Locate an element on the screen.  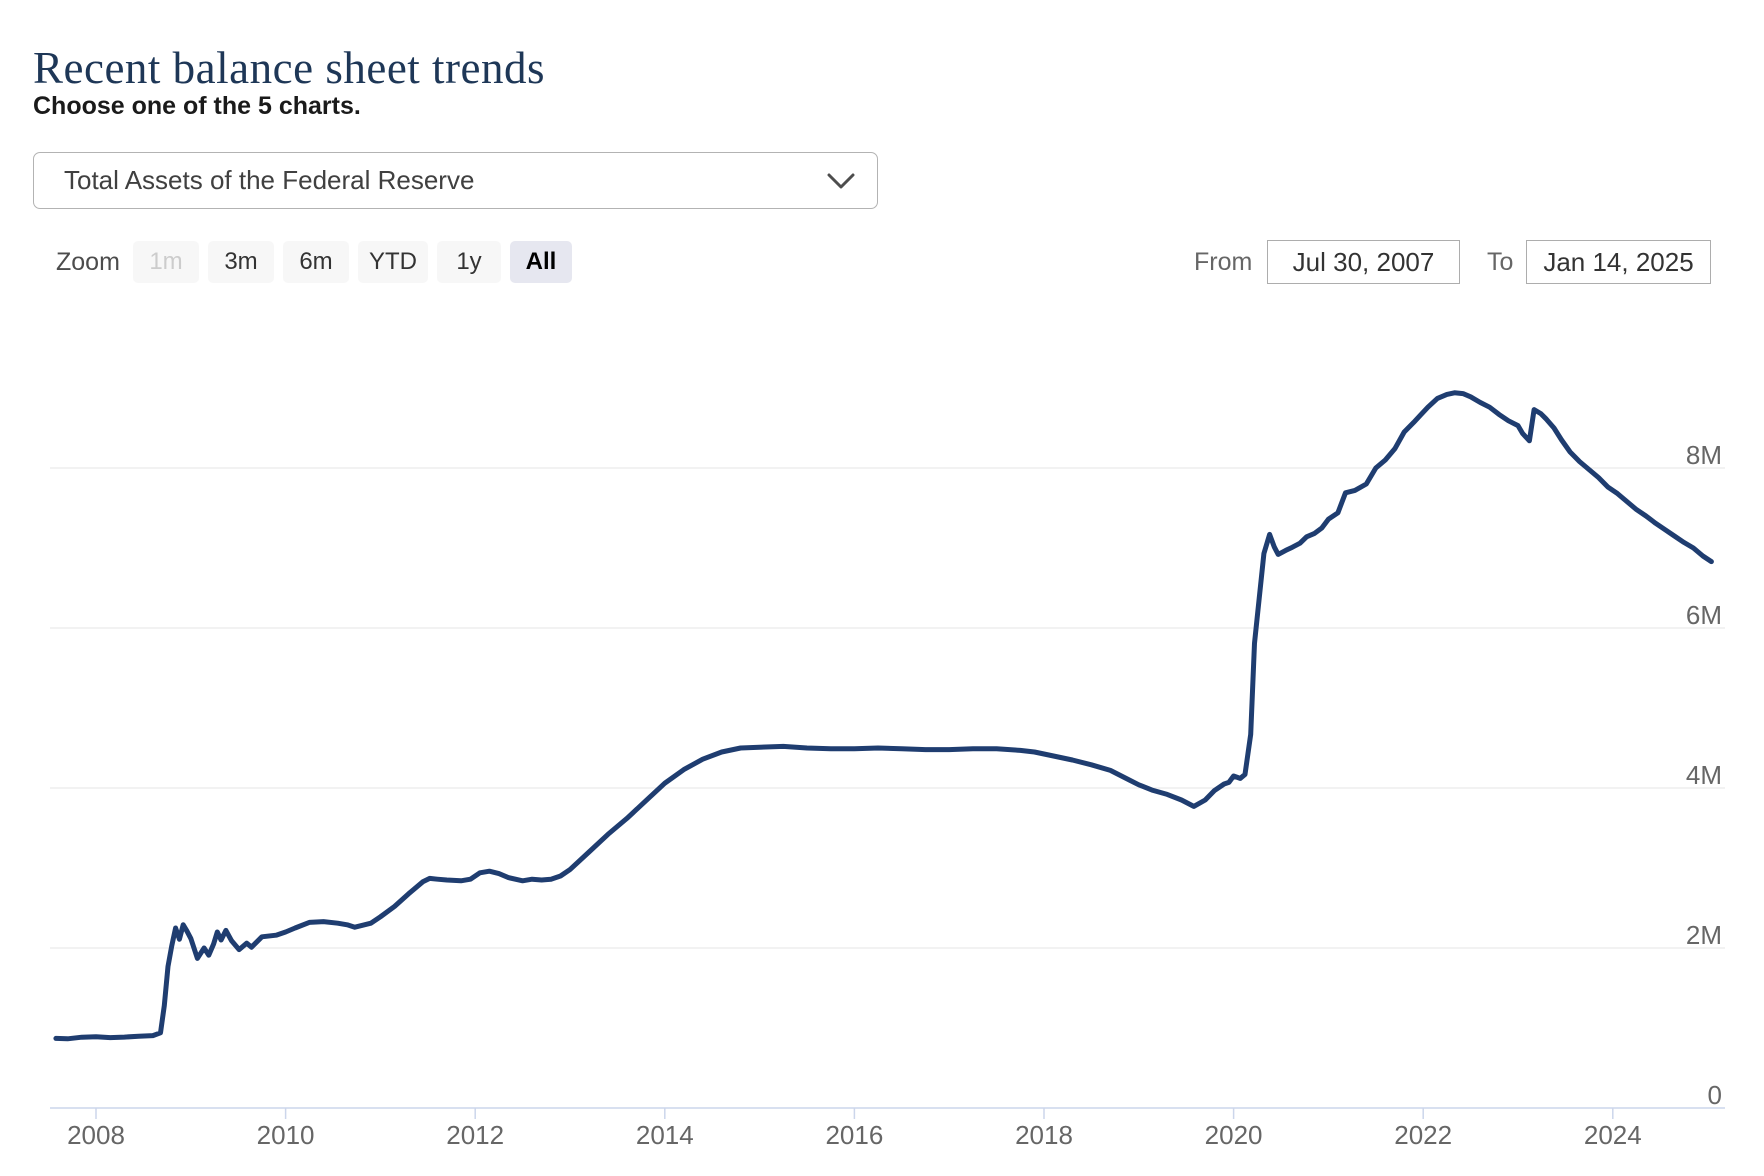
zoom-button-ytd: YTD is located at coordinates (393, 262).